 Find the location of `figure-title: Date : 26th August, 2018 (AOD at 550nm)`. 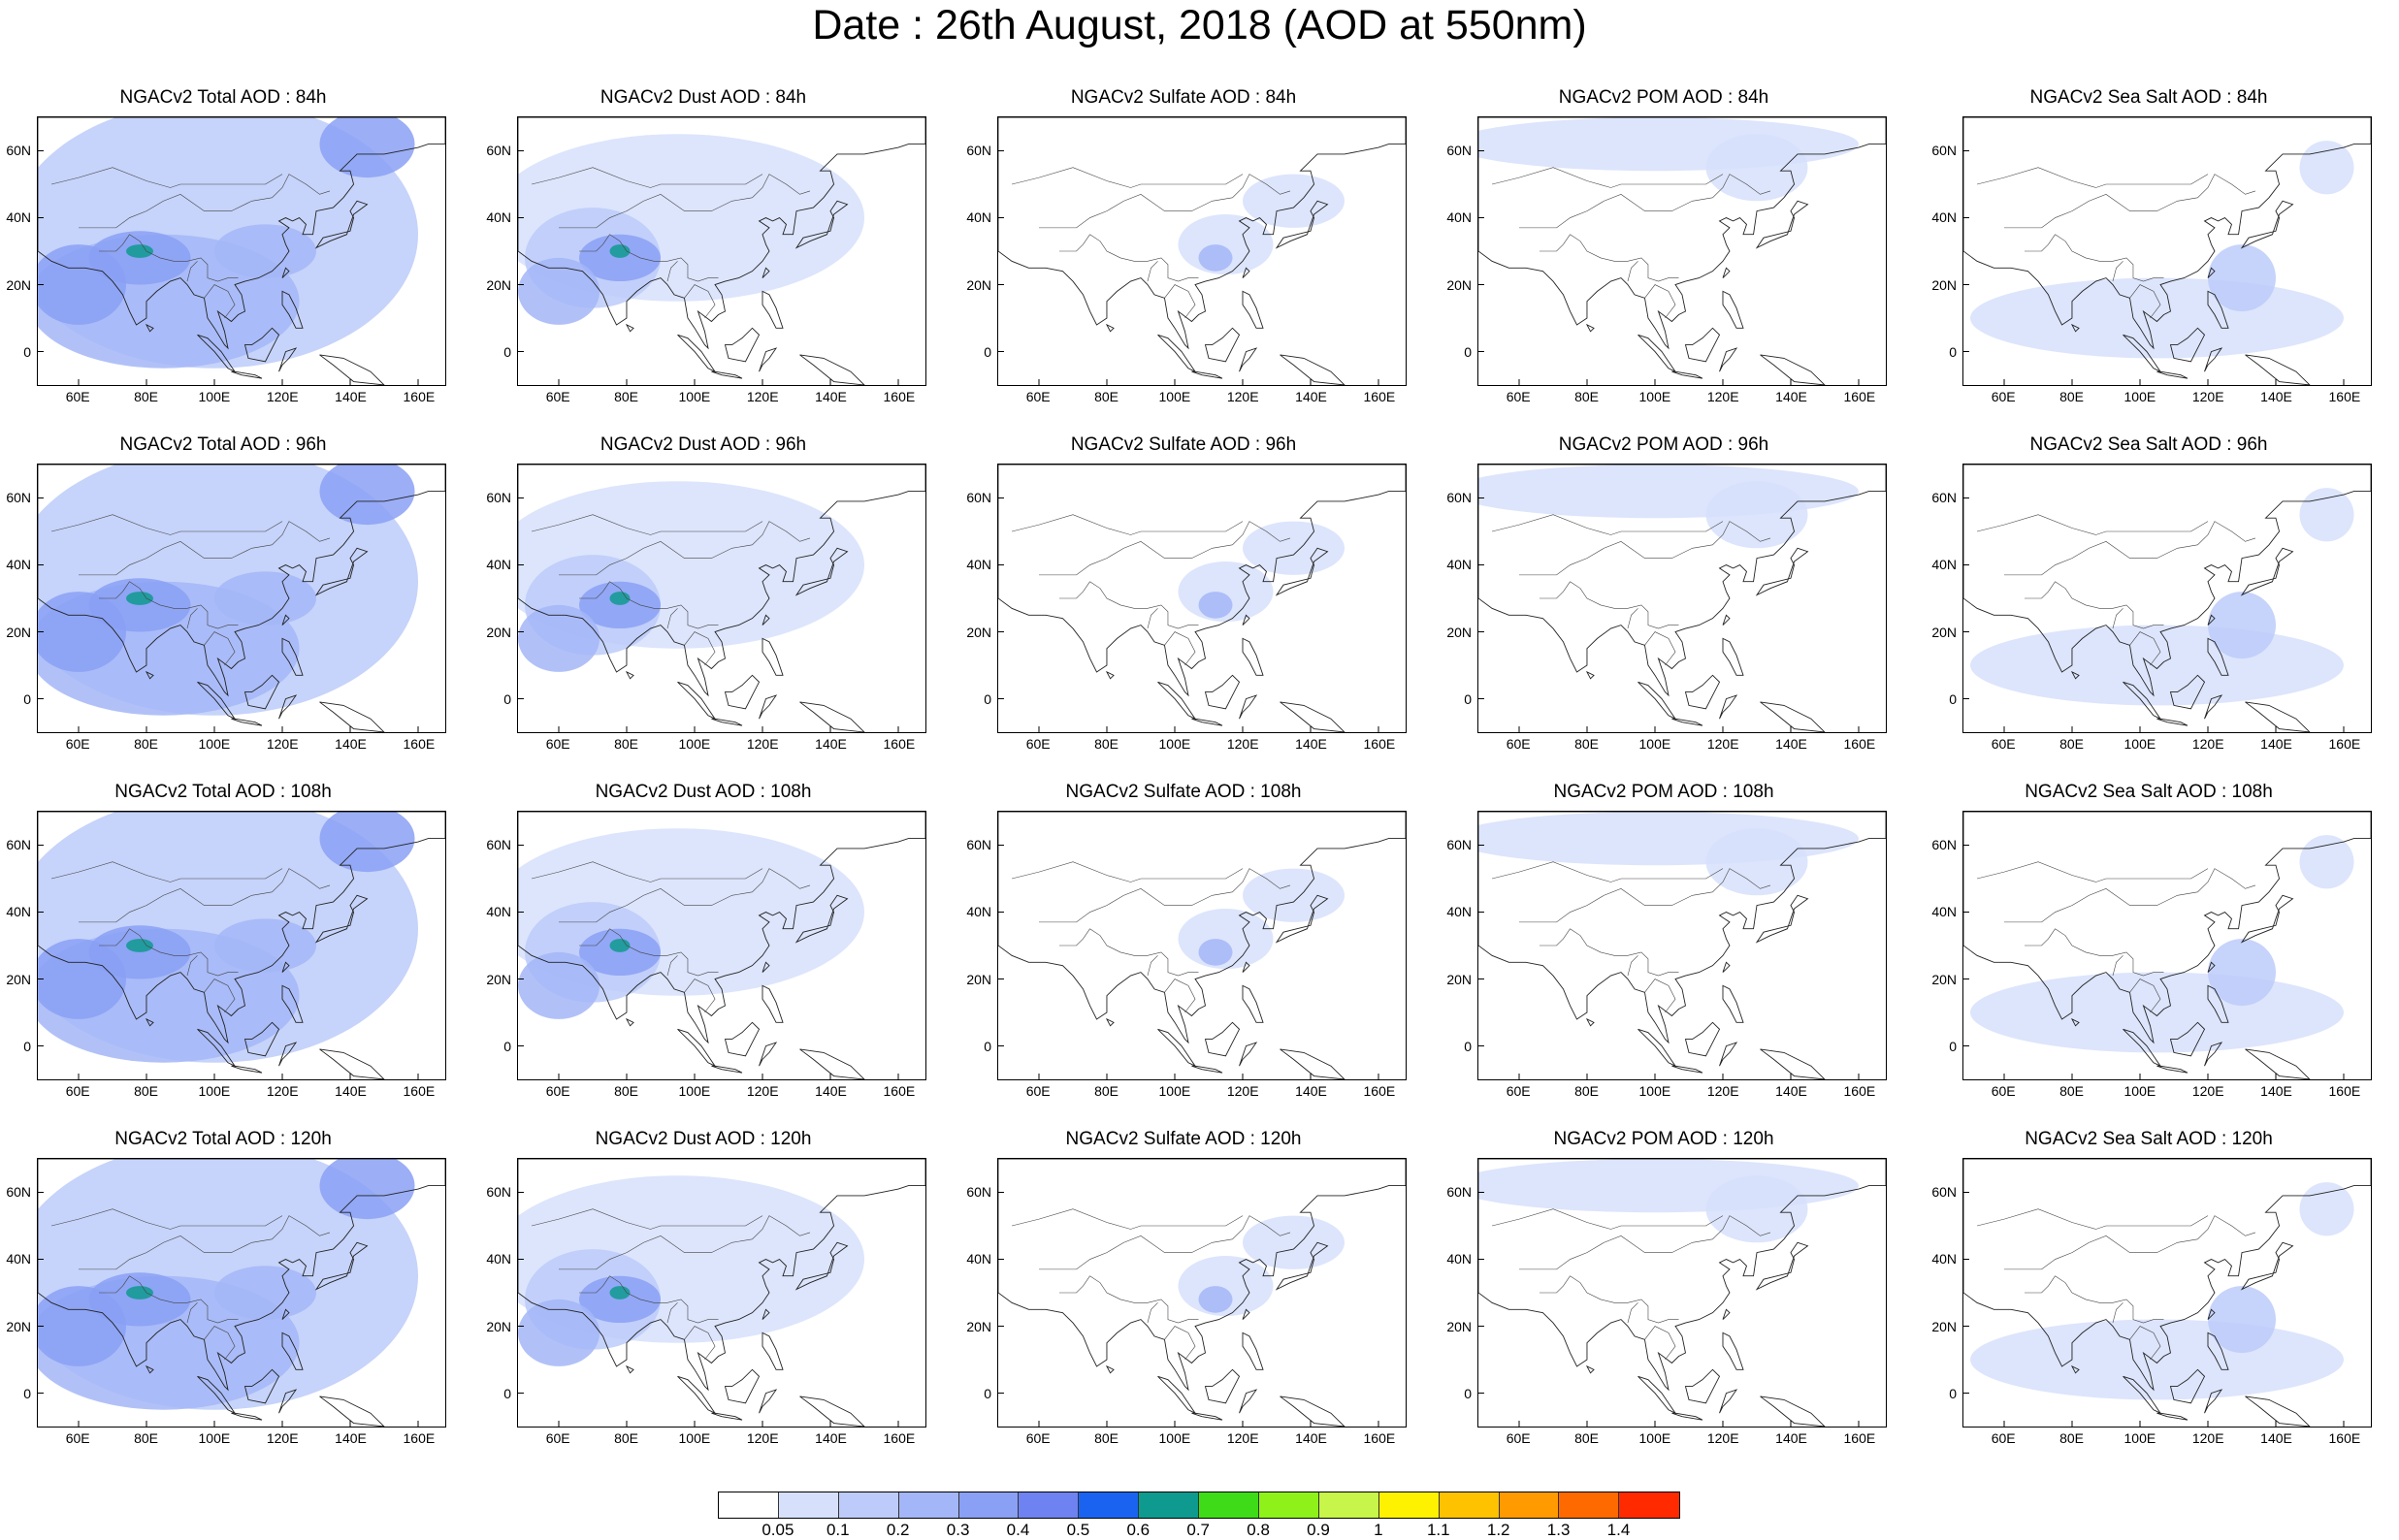

figure-title: Date : 26th August, 2018 (AOD at 550nm) is located at coordinates (1199, 25).